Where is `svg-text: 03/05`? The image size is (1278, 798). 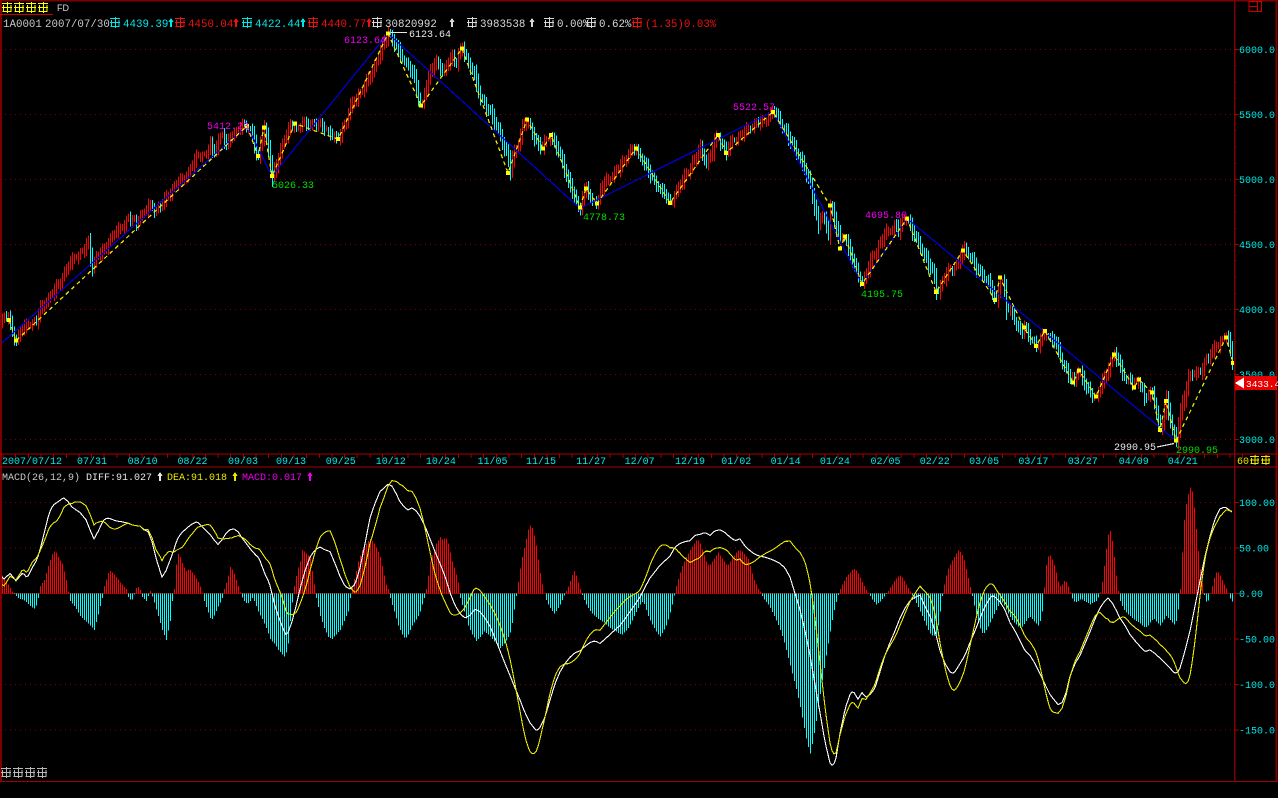
svg-text: 03/05 is located at coordinates (984, 462).